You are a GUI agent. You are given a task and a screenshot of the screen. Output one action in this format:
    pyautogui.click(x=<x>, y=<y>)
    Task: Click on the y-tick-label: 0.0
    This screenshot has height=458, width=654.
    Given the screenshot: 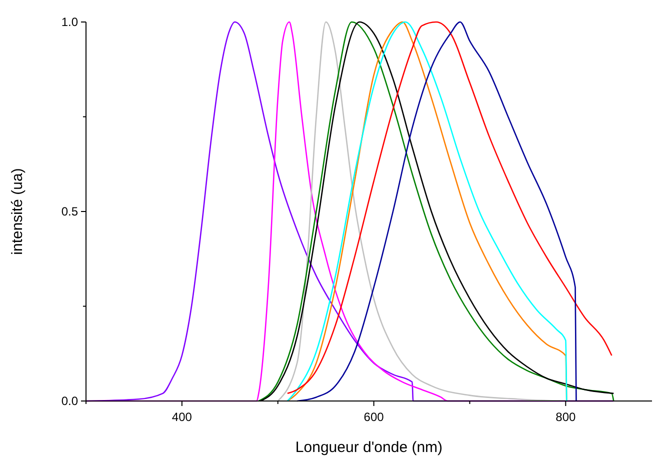 What is the action you would take?
    pyautogui.click(x=69, y=401)
    